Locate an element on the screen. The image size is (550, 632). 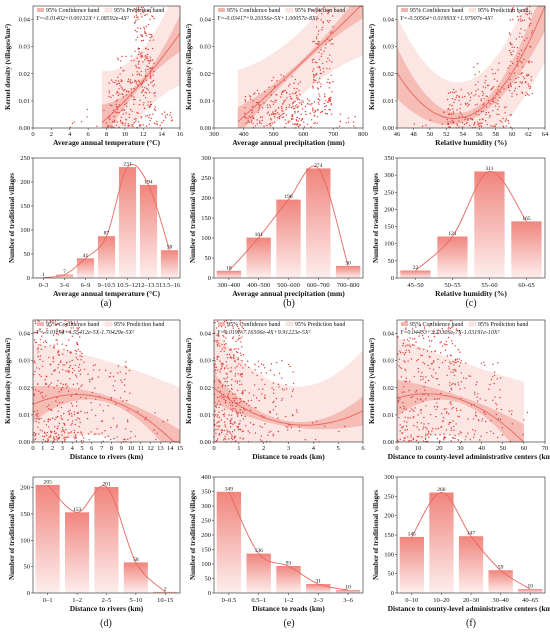
x-axis-label: Average annual temperature (°C) is located at coordinates (107, 142).